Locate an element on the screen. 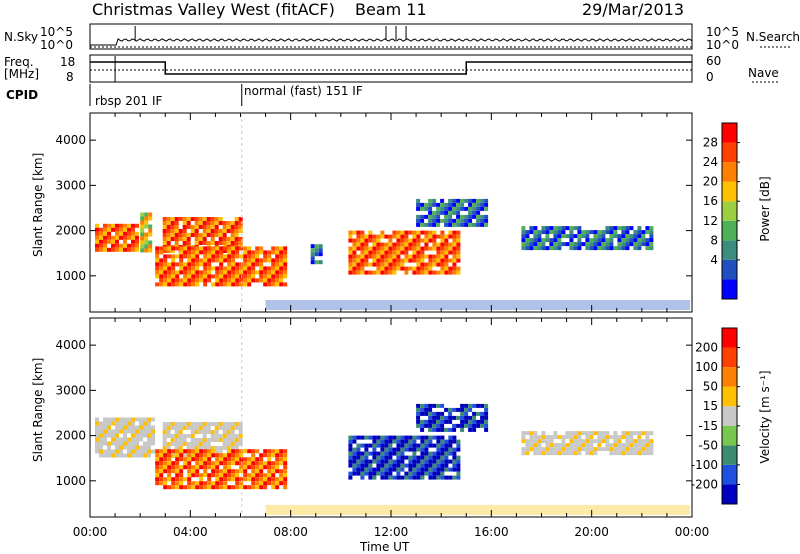 Image resolution: width=800 pixels, height=554 pixels. power-ytick-label-1: 3000 is located at coordinates (70, 185).